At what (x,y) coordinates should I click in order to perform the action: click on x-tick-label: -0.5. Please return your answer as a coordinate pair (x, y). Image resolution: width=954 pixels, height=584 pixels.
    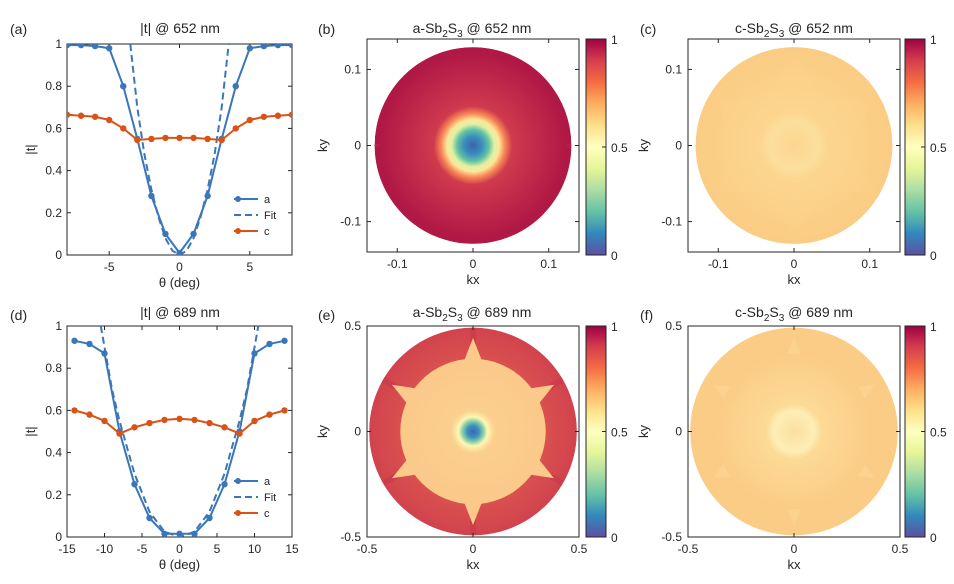
    Looking at the image, I should click on (688, 549).